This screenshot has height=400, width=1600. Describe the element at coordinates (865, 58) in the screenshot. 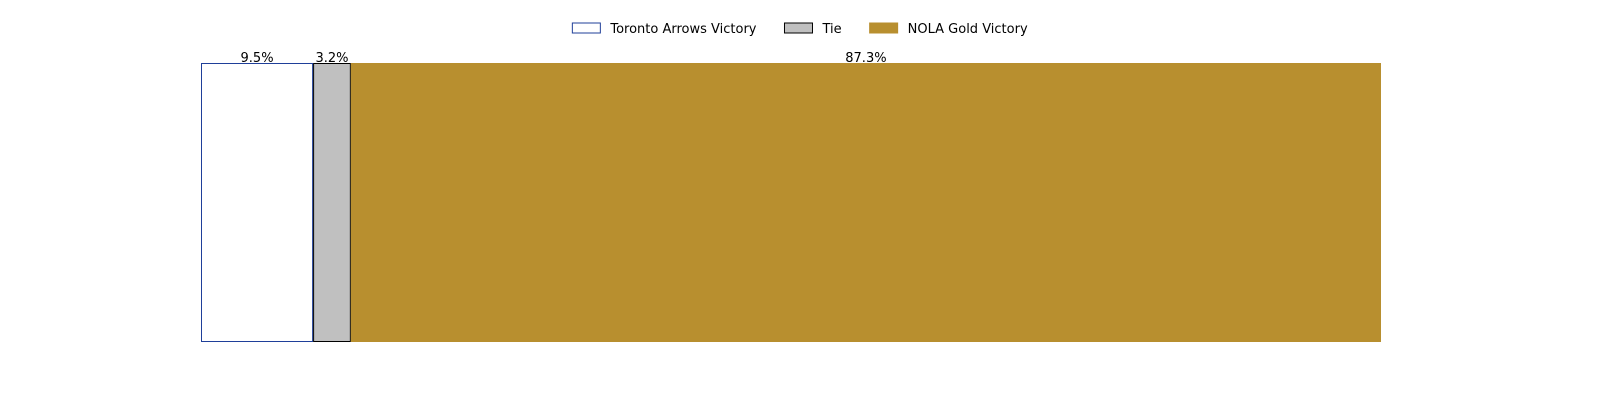

I see `data-label-3: 87.3%` at that location.